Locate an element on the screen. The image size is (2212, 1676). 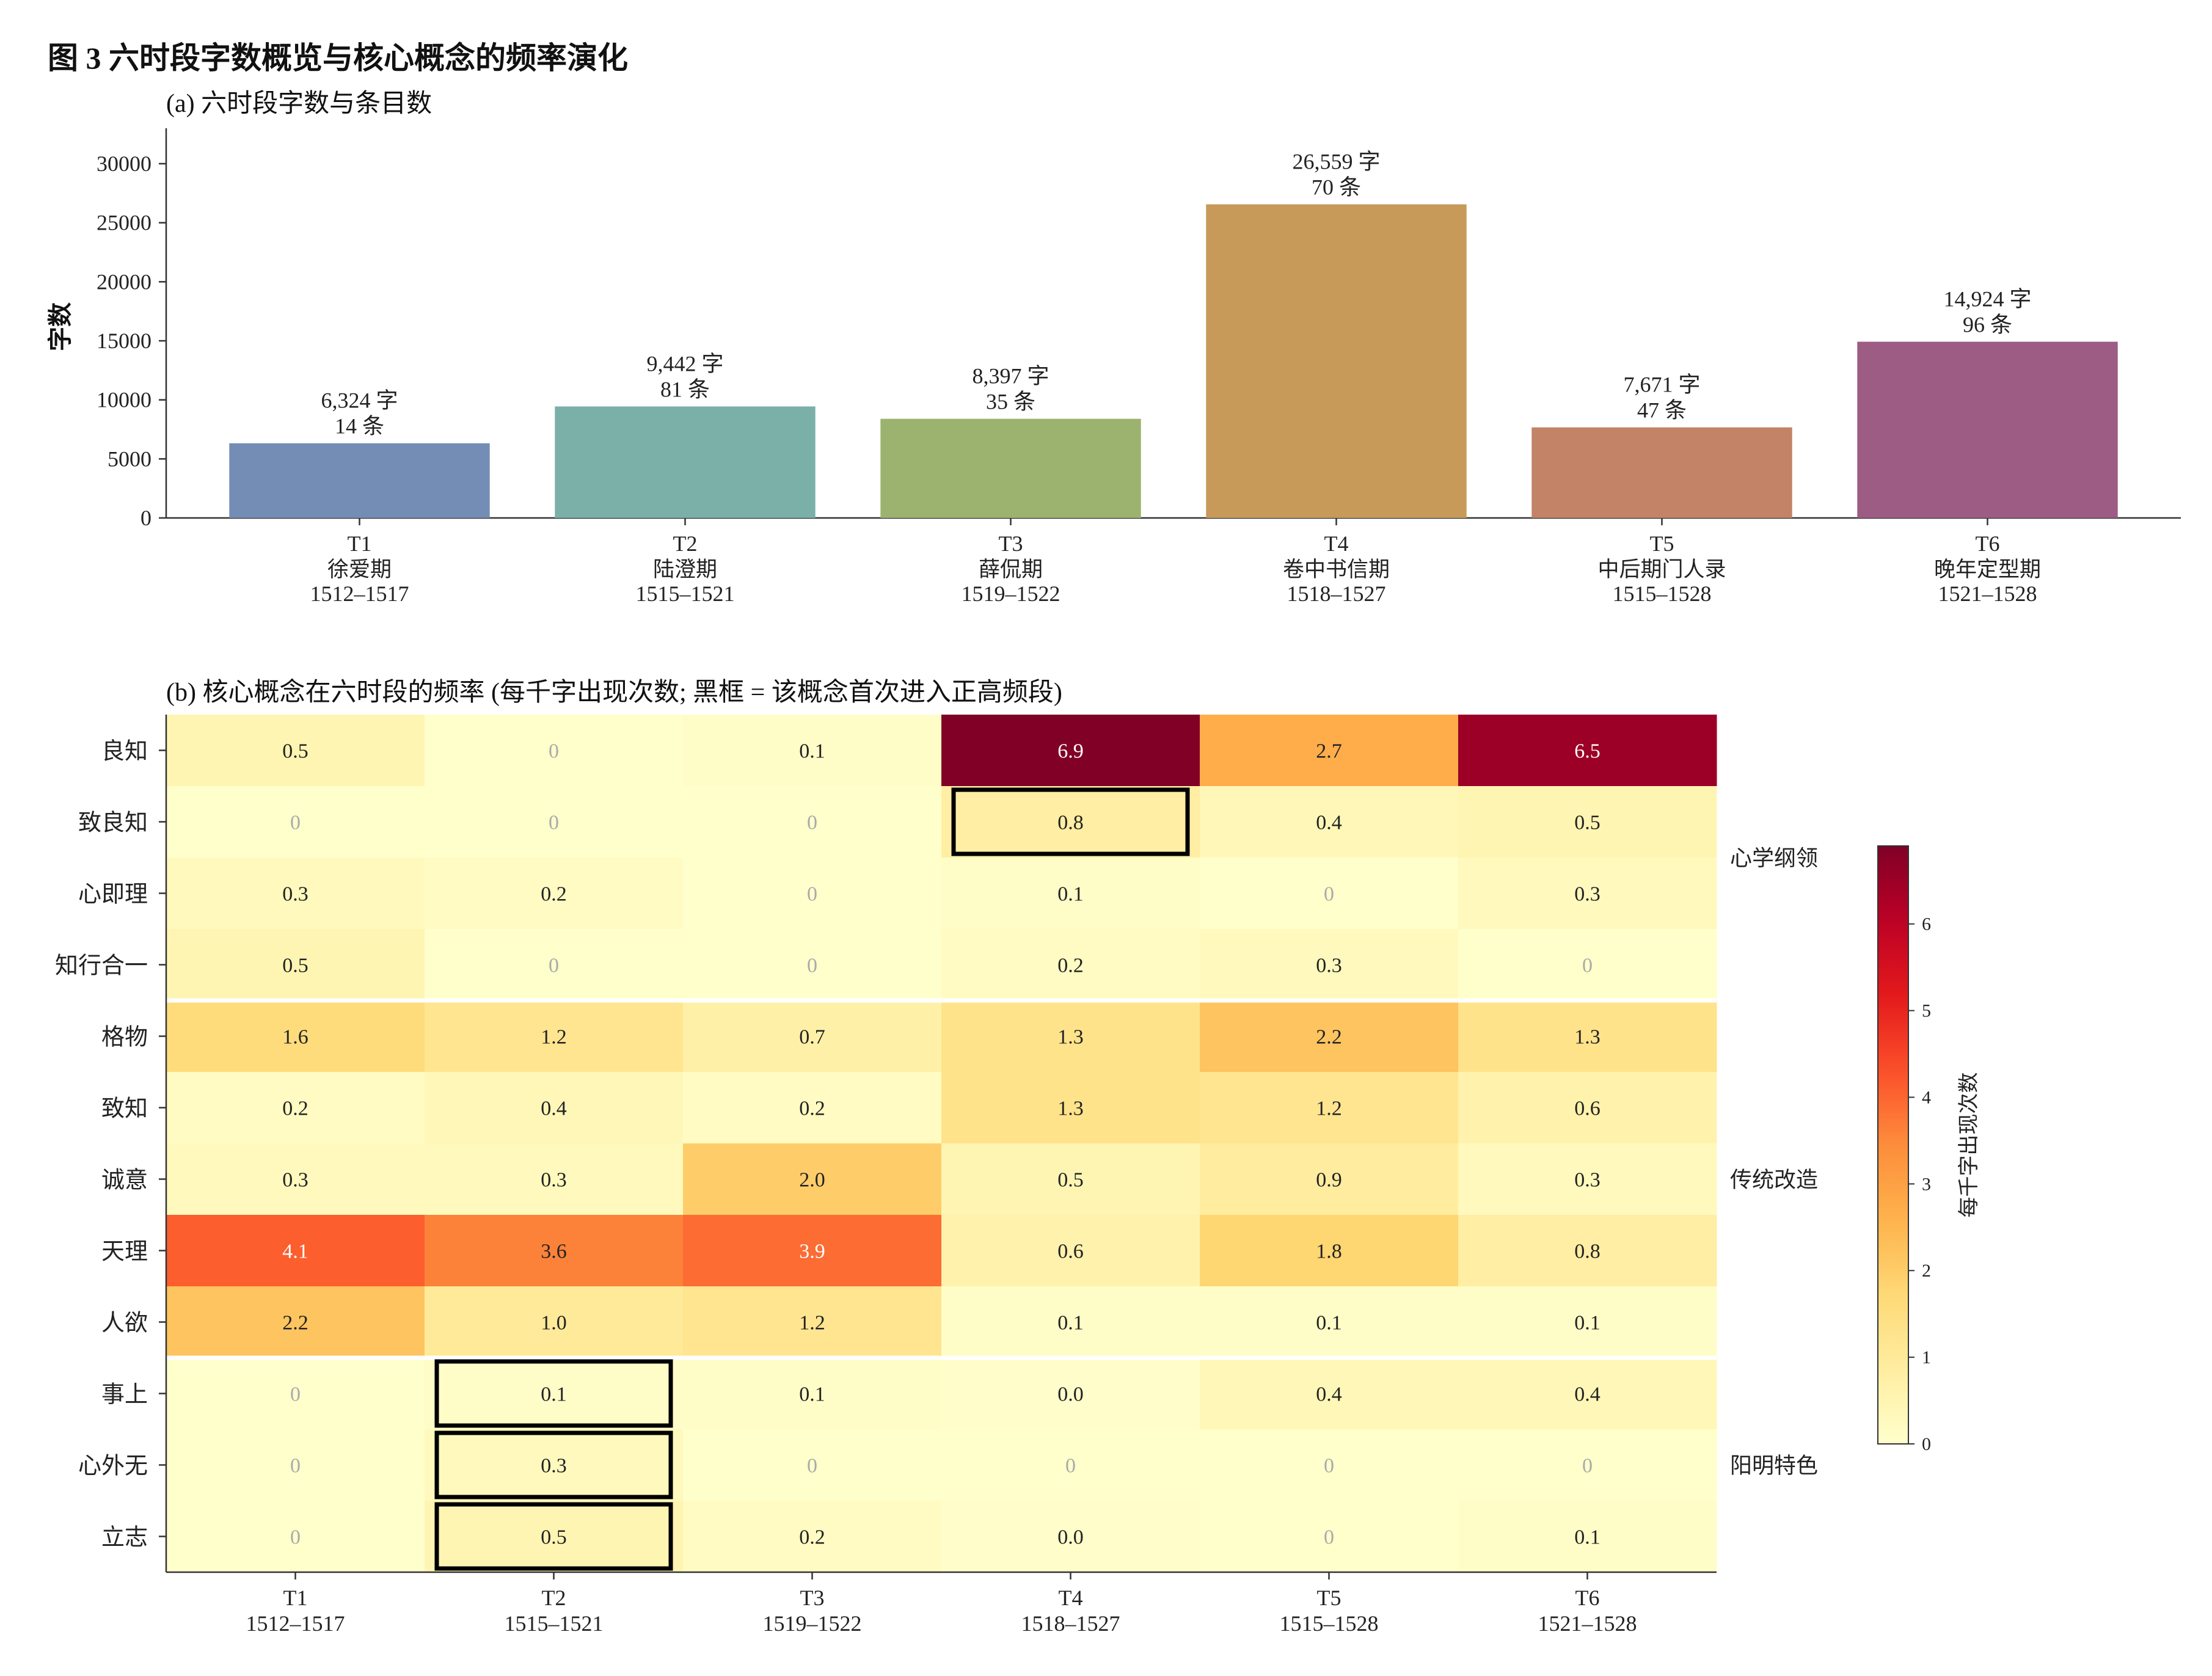
heatmap-cell-label: 1.0 is located at coordinates (554, 1323).